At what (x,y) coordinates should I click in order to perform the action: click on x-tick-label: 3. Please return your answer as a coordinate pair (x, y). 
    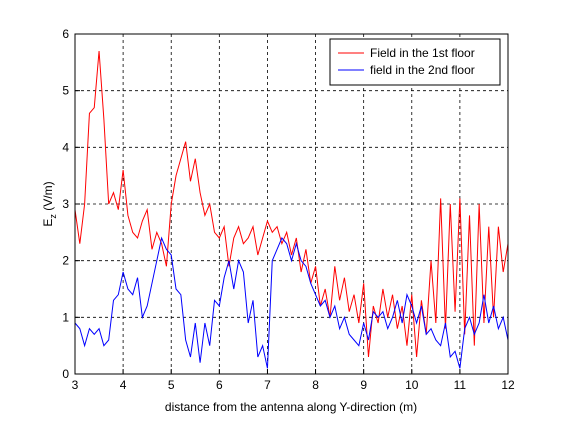
    Looking at the image, I should click on (75, 385).